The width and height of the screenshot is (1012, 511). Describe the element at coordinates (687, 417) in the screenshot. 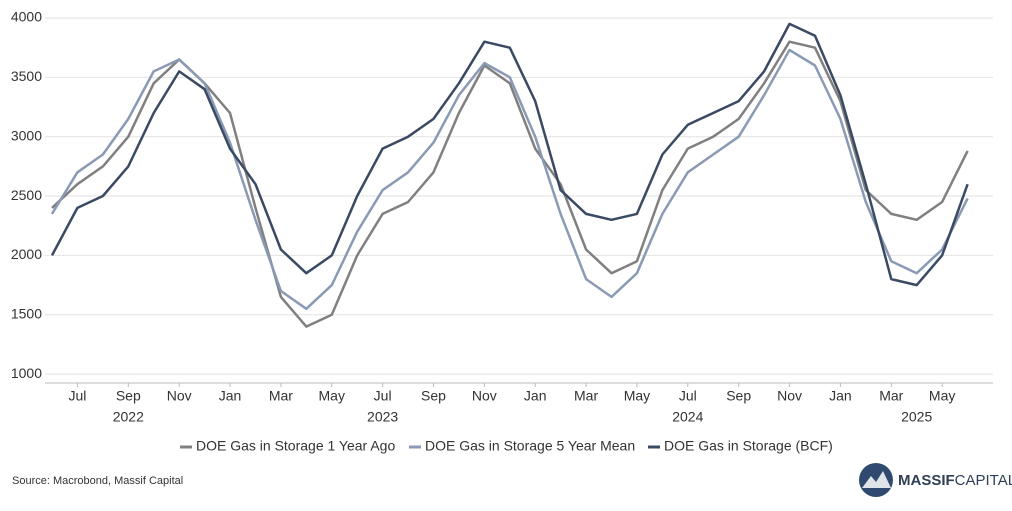

I see `x-year-label: 2024` at that location.